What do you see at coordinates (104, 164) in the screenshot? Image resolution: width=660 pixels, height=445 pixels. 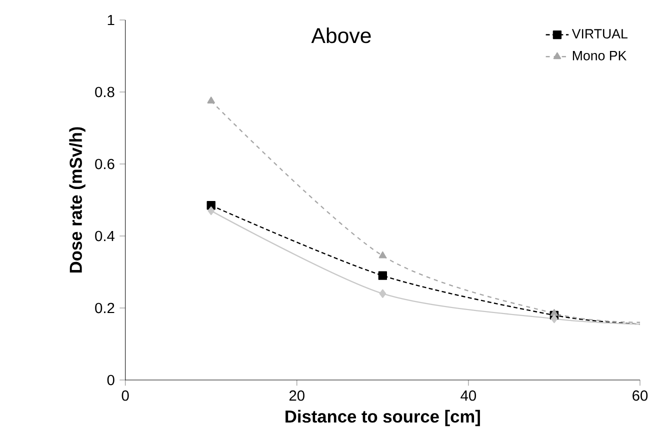 I see `y-tick-label: 0.6` at bounding box center [104, 164].